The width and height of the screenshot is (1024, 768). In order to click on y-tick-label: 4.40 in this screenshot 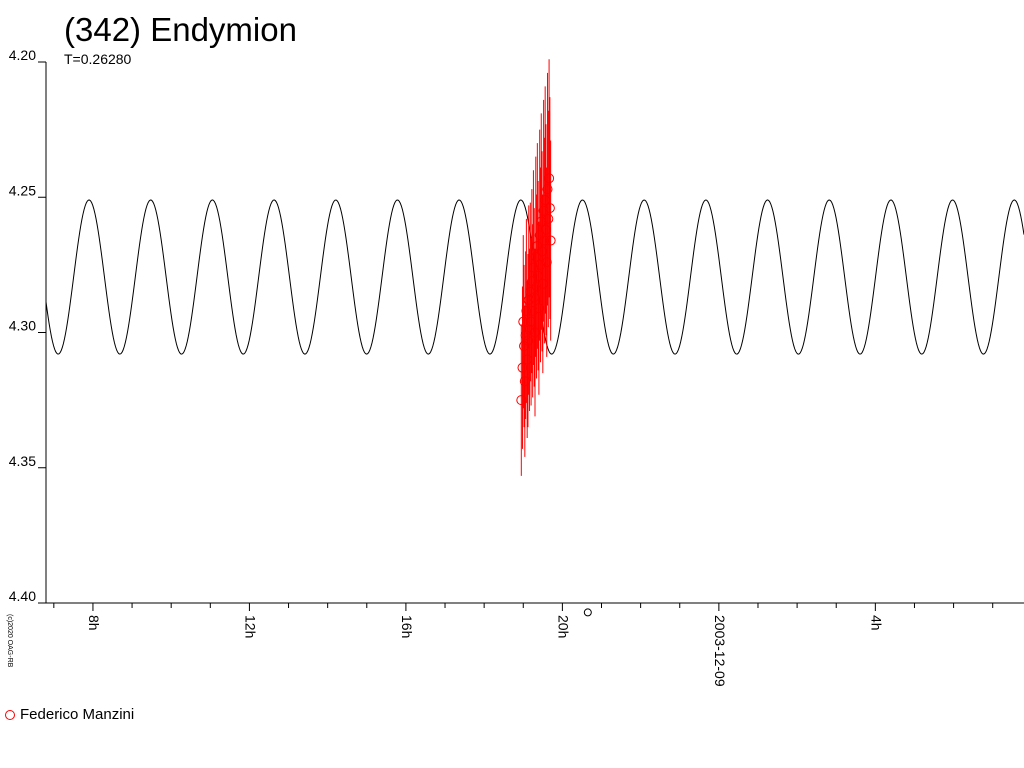, I will do `click(22, 596)`.